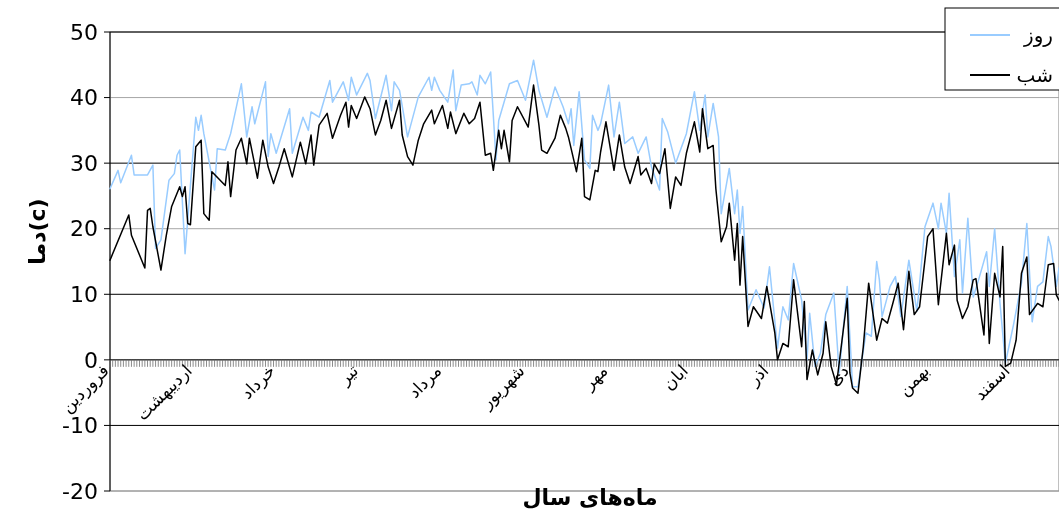  Describe the element at coordinates (84, 98) in the screenshot. I see `y-tick-label: 40` at that location.